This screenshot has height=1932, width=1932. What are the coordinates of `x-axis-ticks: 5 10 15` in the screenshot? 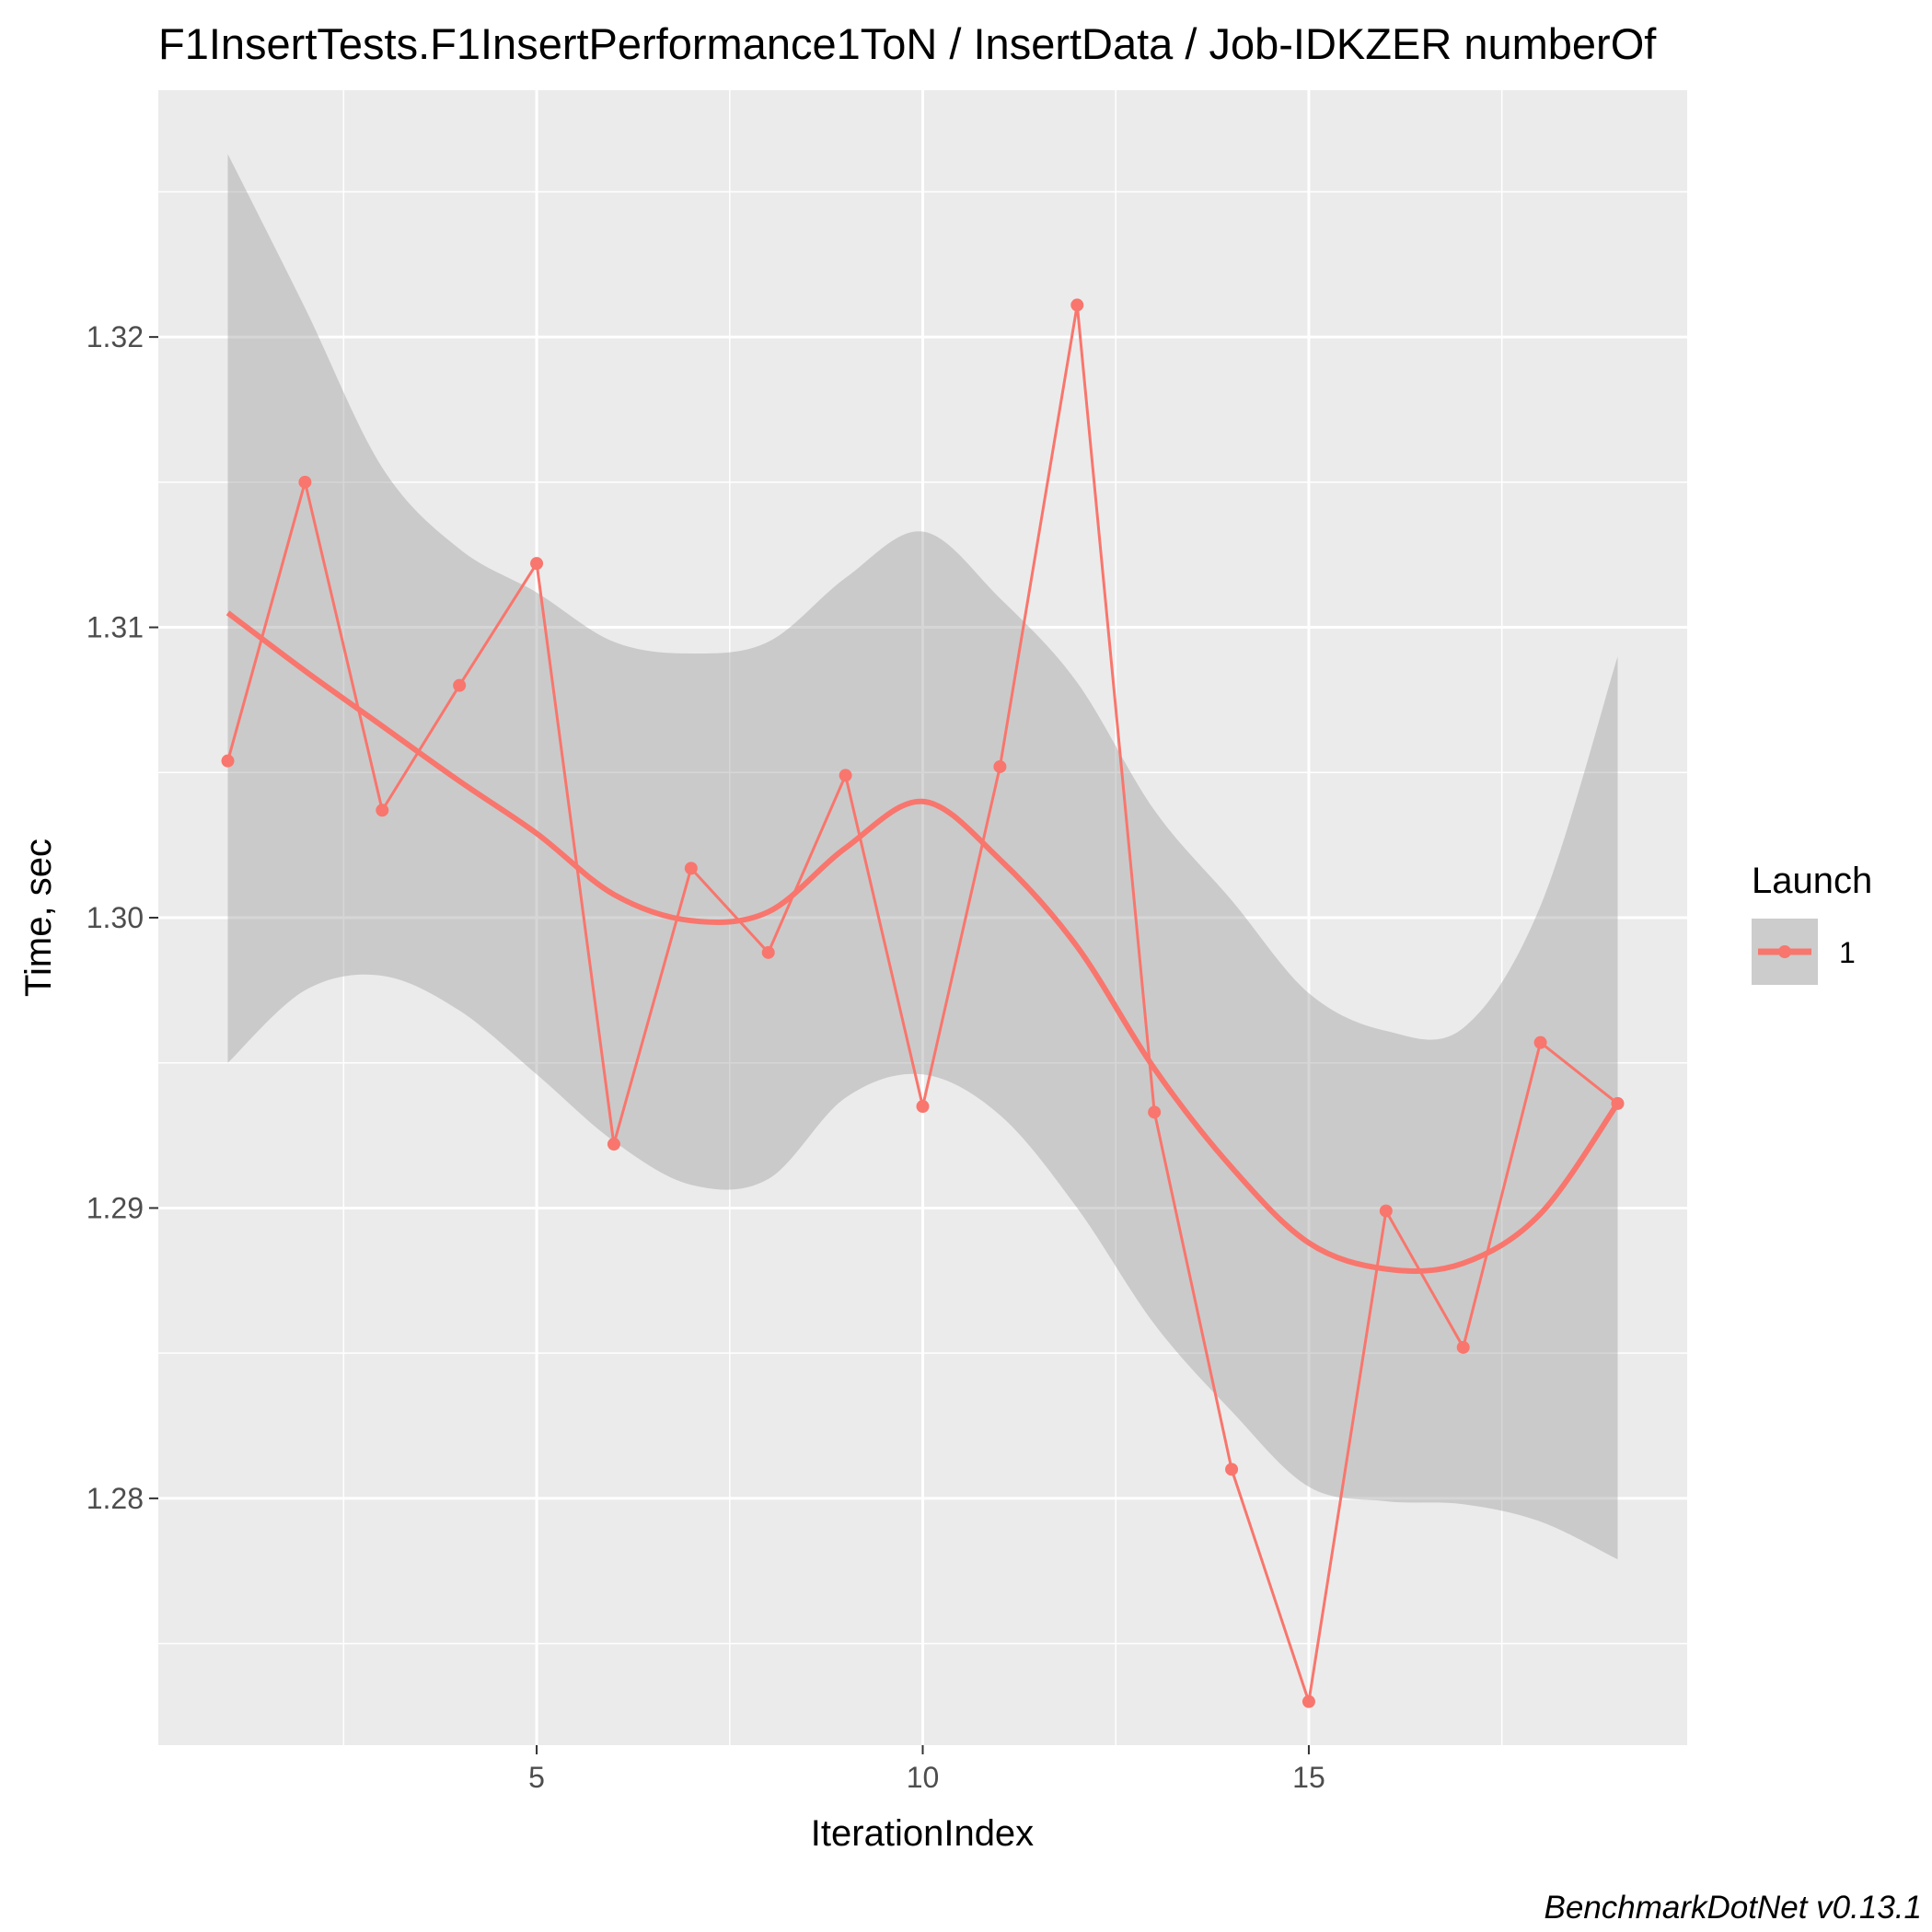 It's located at (927, 1770).